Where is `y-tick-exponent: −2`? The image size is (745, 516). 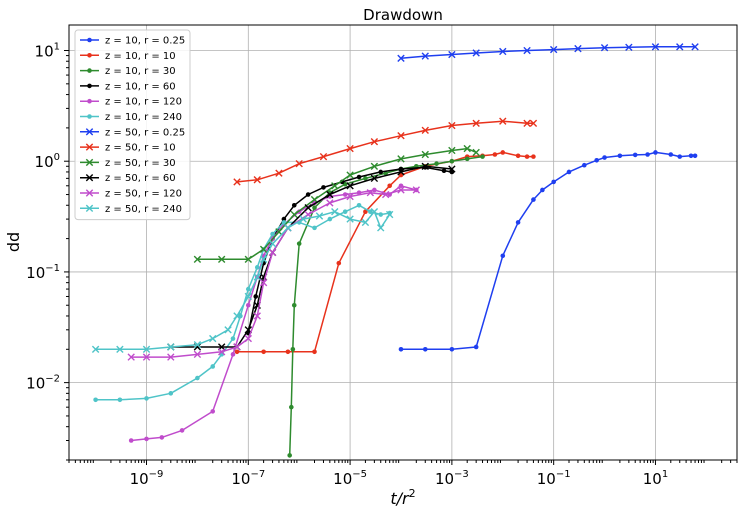 y-tick-exponent: −2 is located at coordinates (52, 379).